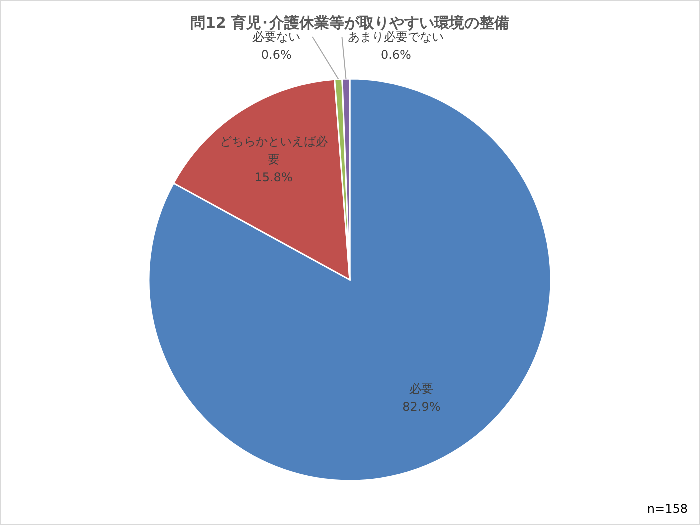  What do you see at coordinates (273, 177) in the screenshot?
I see `data-label: 15.8%` at bounding box center [273, 177].